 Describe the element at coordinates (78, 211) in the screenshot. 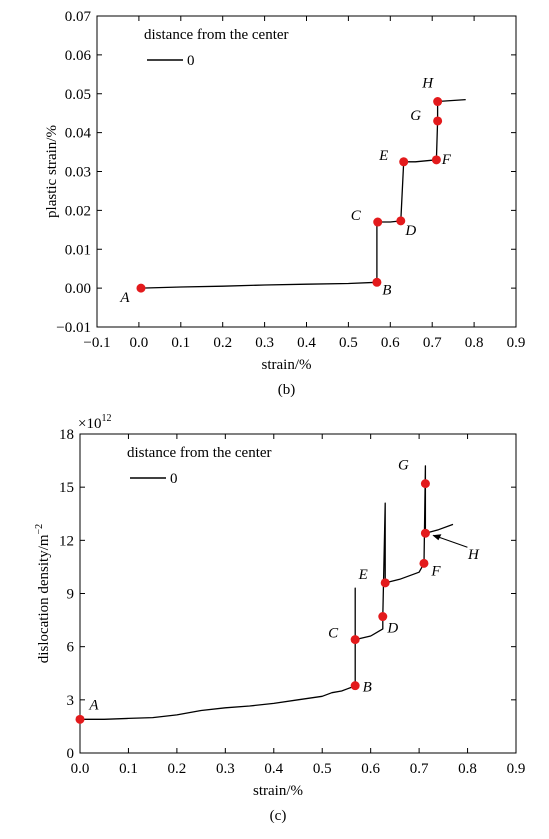

I see `y-tick-label: 0.02` at that location.